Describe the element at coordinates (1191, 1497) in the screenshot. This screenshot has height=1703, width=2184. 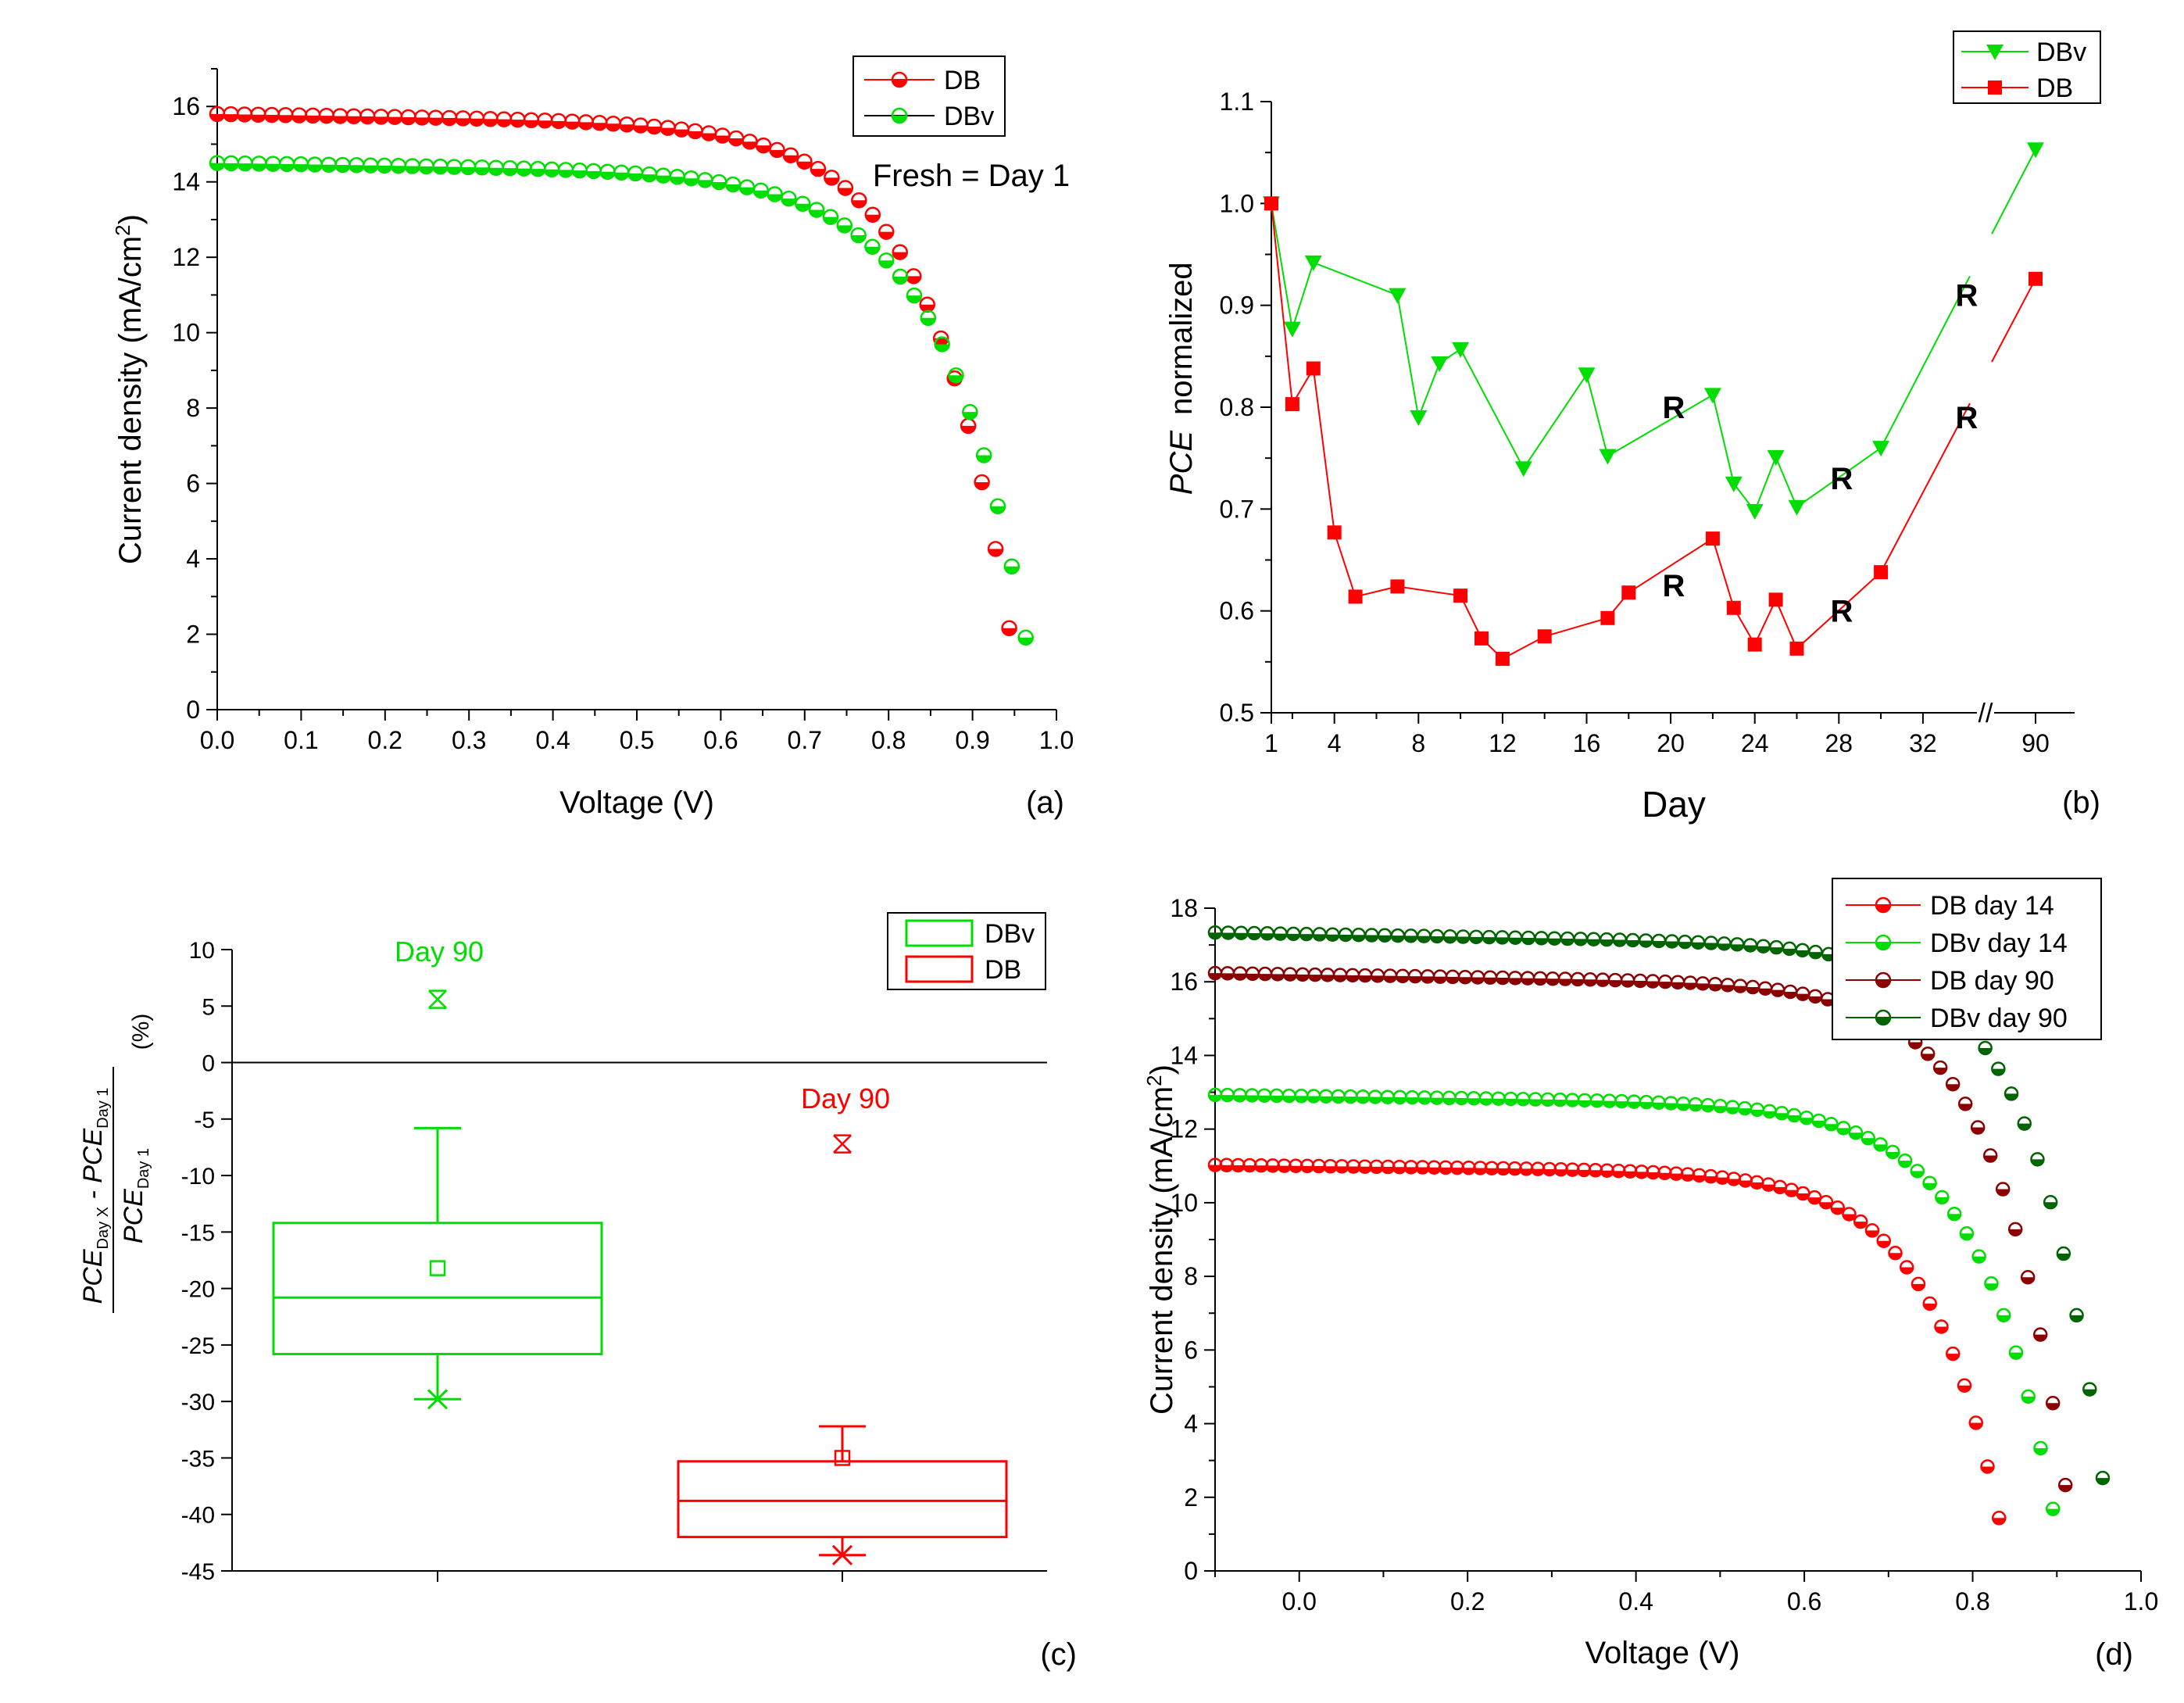
I see `y-tick-label: 2` at that location.